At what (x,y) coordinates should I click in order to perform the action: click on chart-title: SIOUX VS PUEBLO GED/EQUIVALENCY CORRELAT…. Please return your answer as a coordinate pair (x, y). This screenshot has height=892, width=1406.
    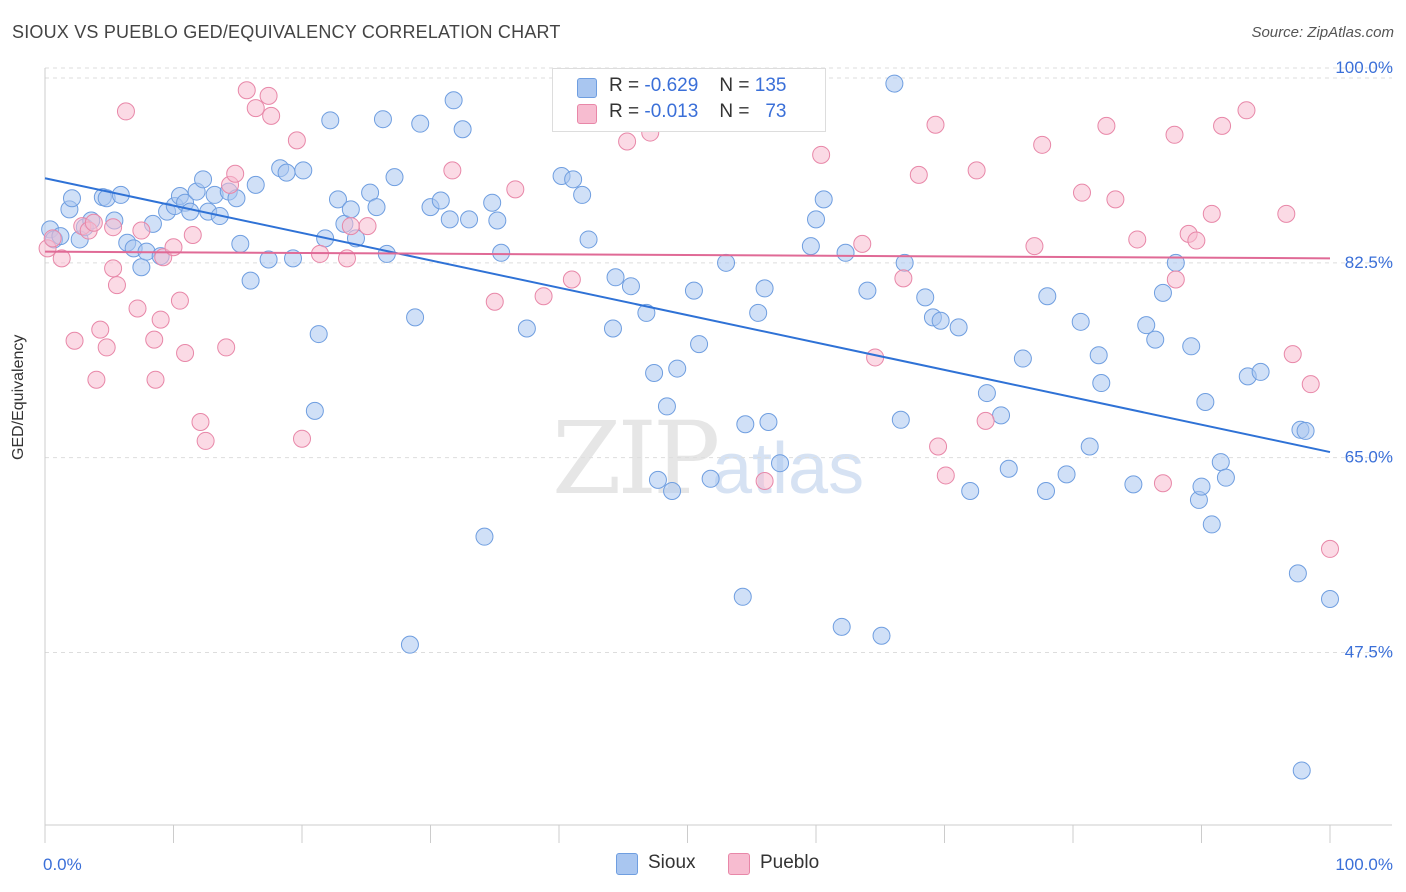
    Looking at the image, I should click on (286, 32).